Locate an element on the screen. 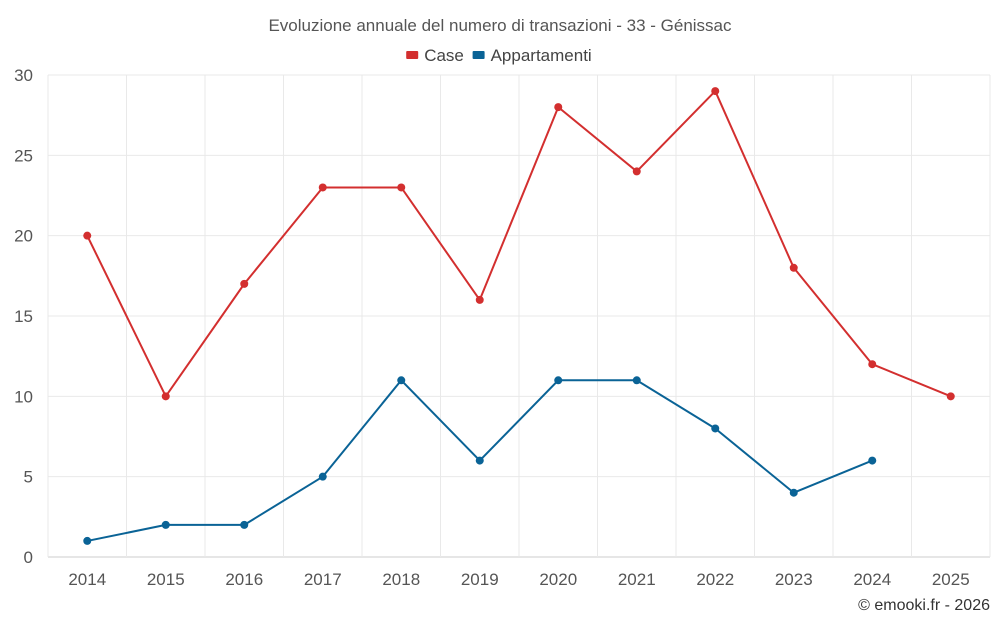  x-tick-label: 2016 is located at coordinates (244, 579).